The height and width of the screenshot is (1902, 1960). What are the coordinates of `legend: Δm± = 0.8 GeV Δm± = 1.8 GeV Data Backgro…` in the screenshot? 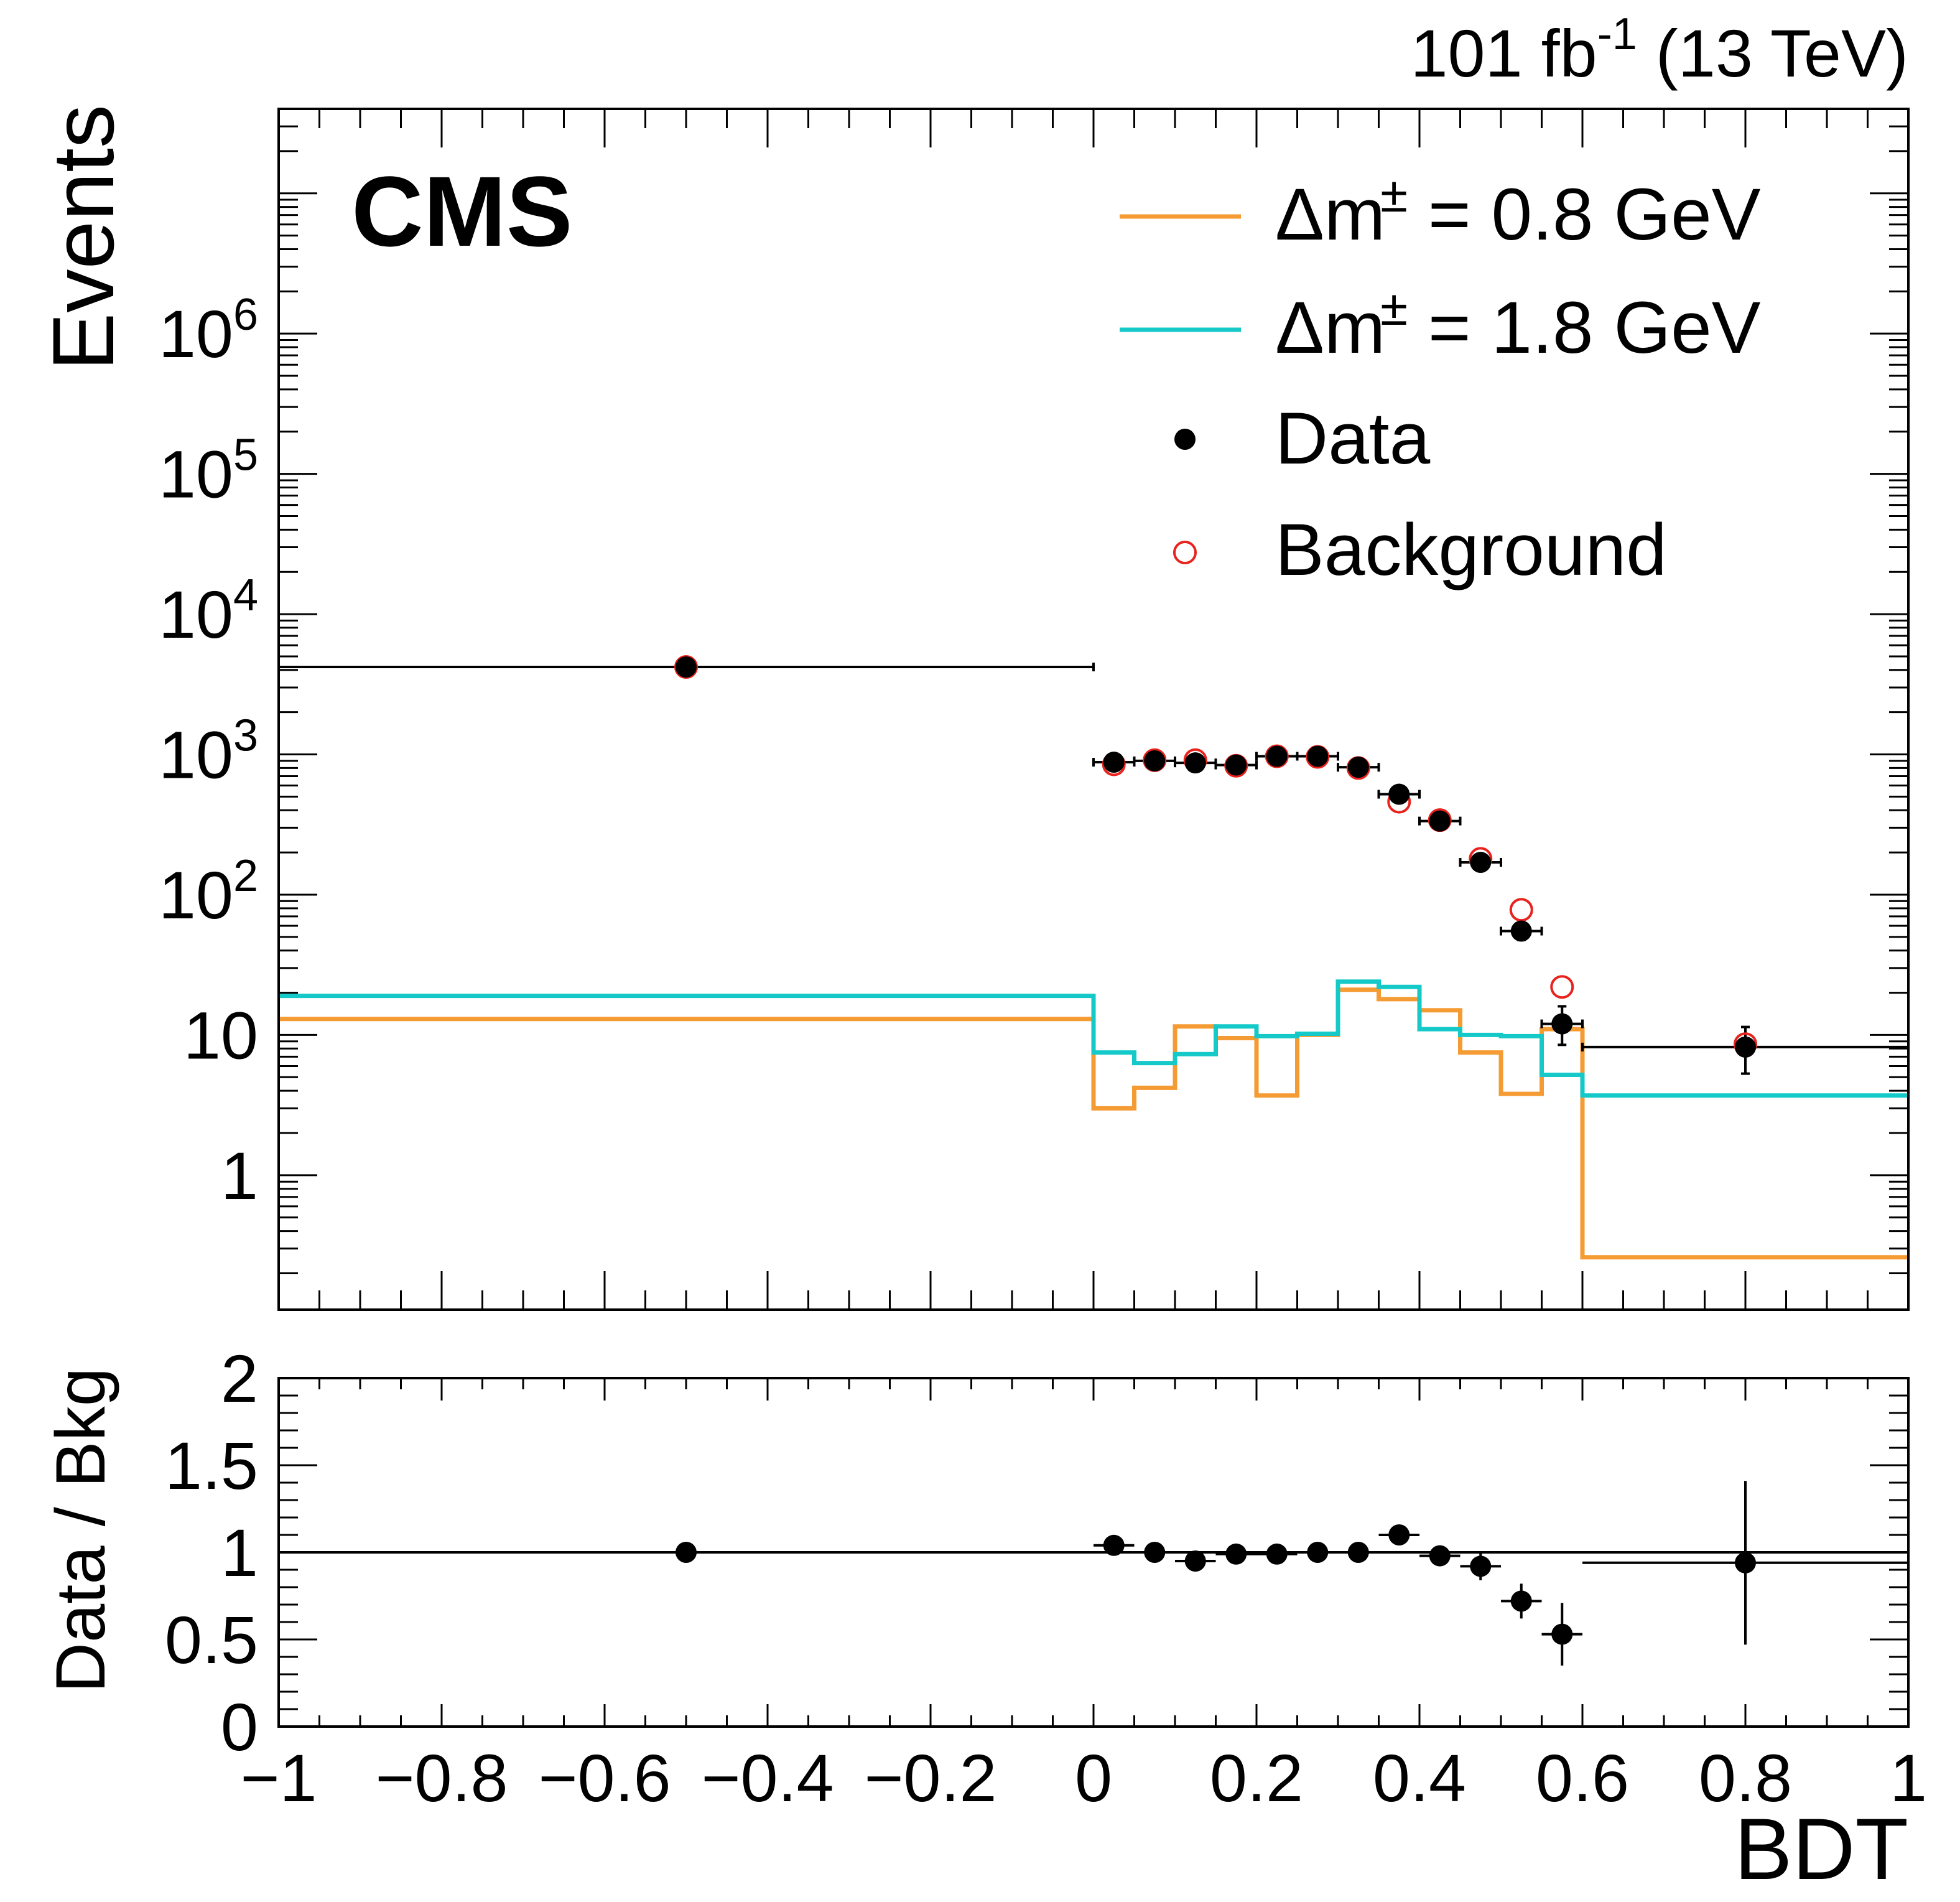 It's located at (1440, 379).